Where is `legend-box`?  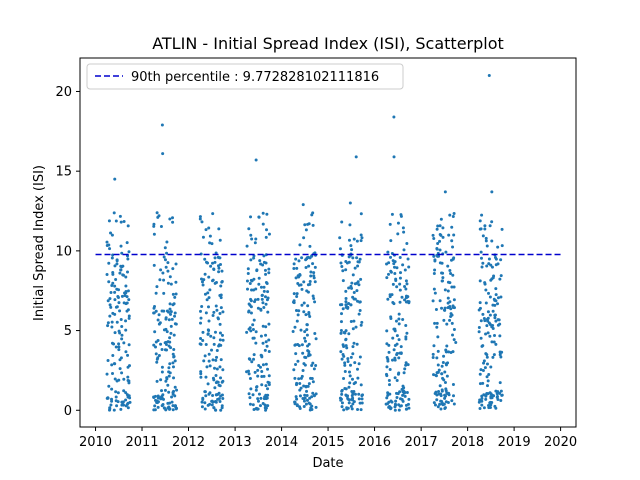 legend-box is located at coordinates (245, 76).